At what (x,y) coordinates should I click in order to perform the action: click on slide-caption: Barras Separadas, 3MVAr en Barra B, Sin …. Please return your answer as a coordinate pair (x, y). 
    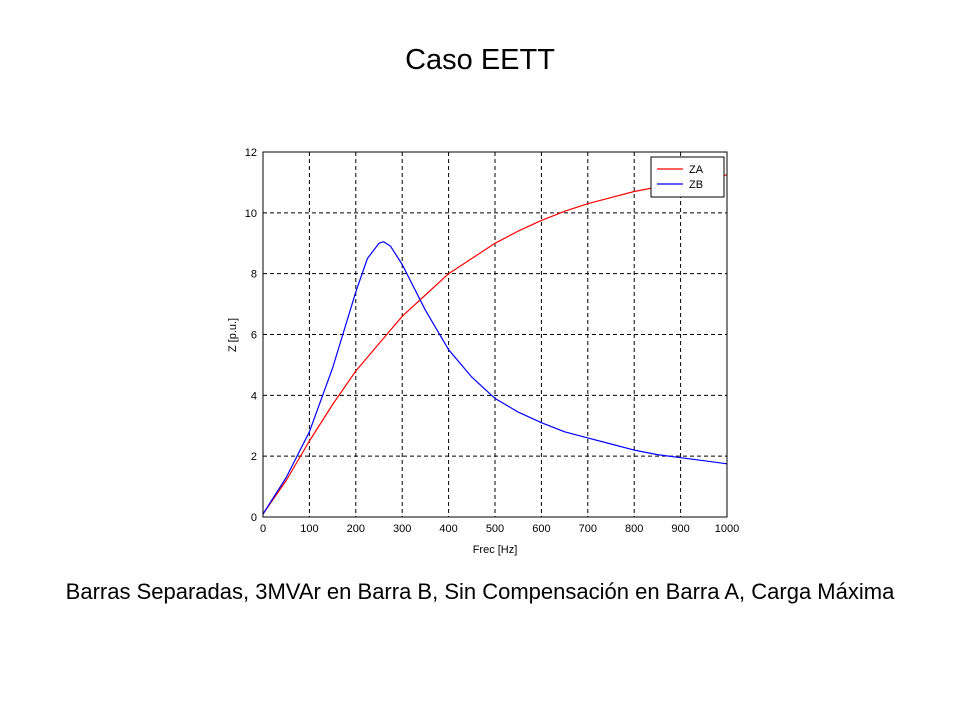
    Looking at the image, I should click on (480, 591).